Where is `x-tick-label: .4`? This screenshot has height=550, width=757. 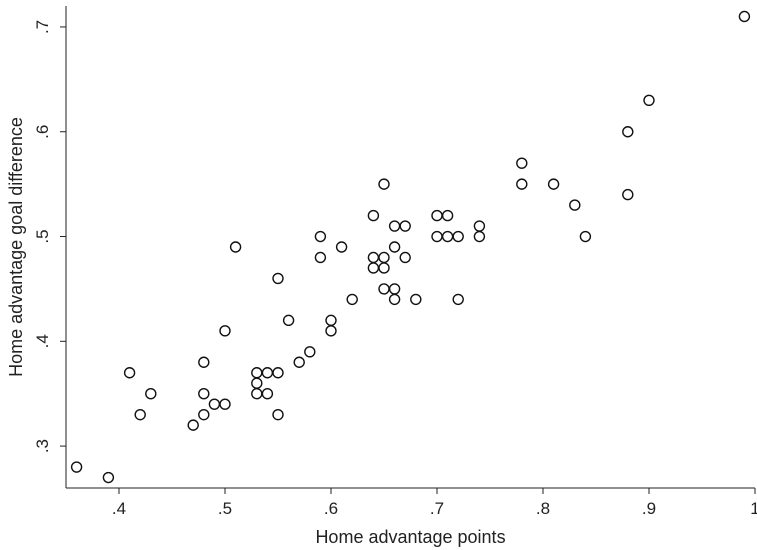
x-tick-label: .4 is located at coordinates (119, 508).